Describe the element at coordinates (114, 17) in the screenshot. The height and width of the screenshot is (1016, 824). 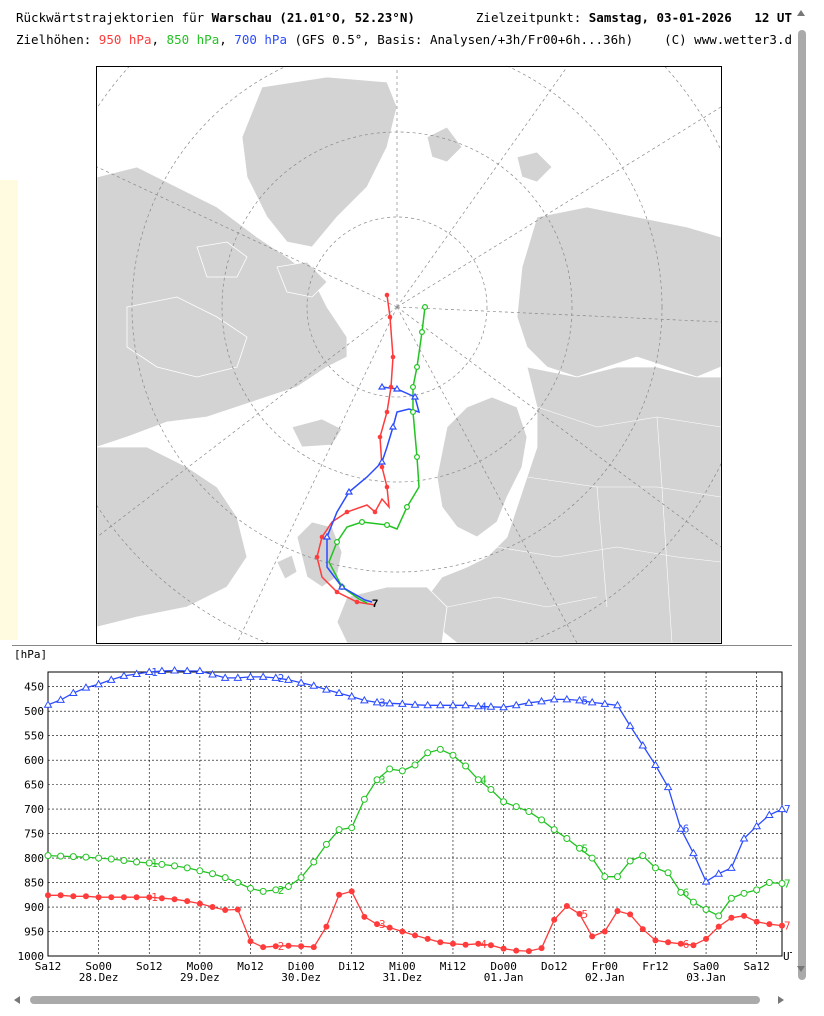
I see `title-prefix: Rückwärtstrajektorien für` at that location.